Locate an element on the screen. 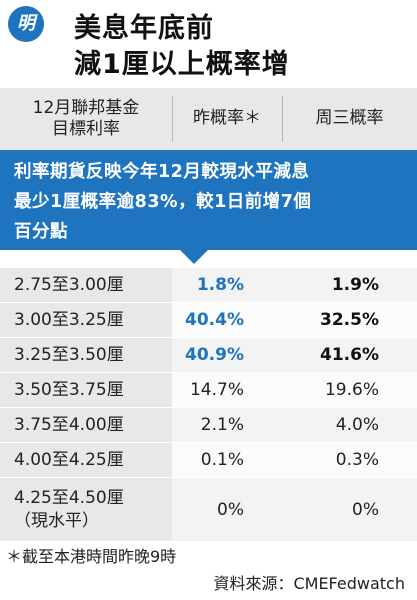  banner-pointer-icon is located at coordinates (194, 257).